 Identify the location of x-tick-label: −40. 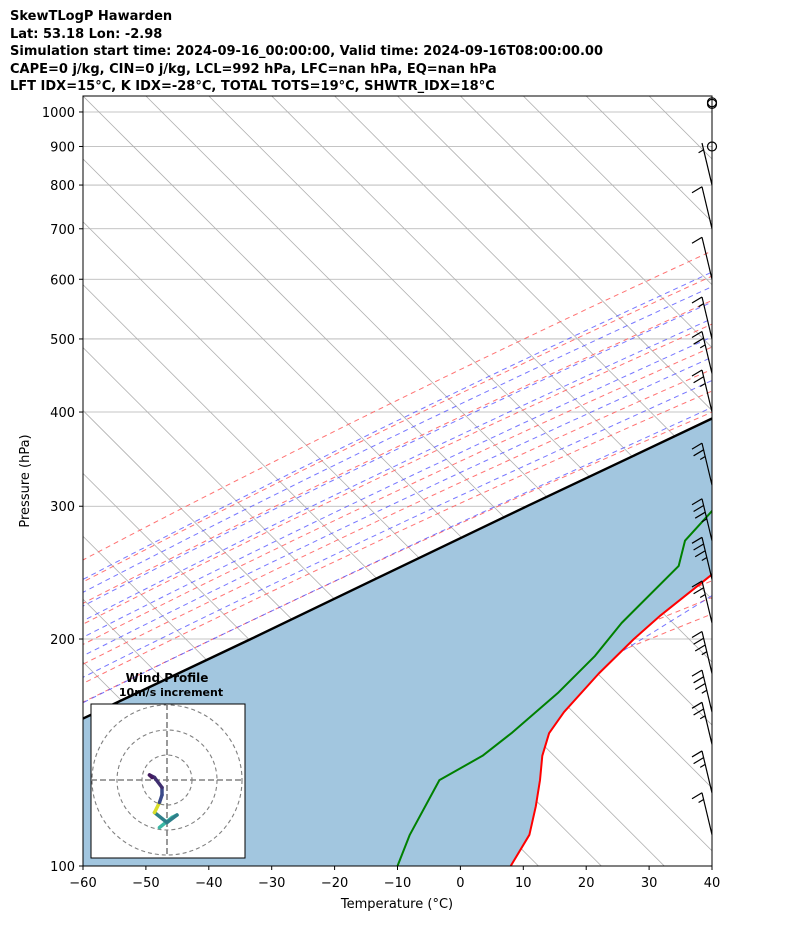
(208, 883).